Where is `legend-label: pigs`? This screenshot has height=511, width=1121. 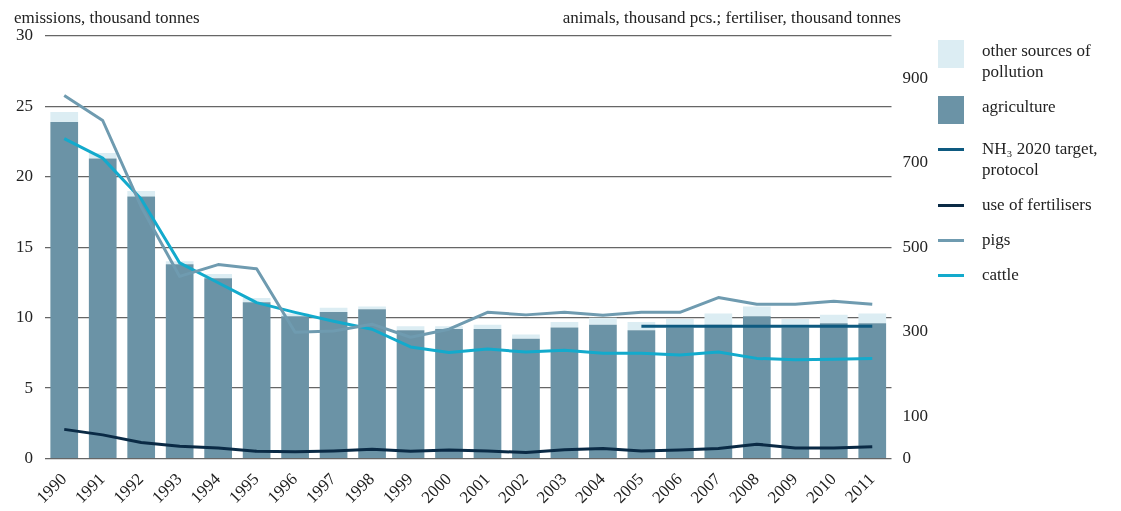 legend-label: pigs is located at coordinates (996, 239).